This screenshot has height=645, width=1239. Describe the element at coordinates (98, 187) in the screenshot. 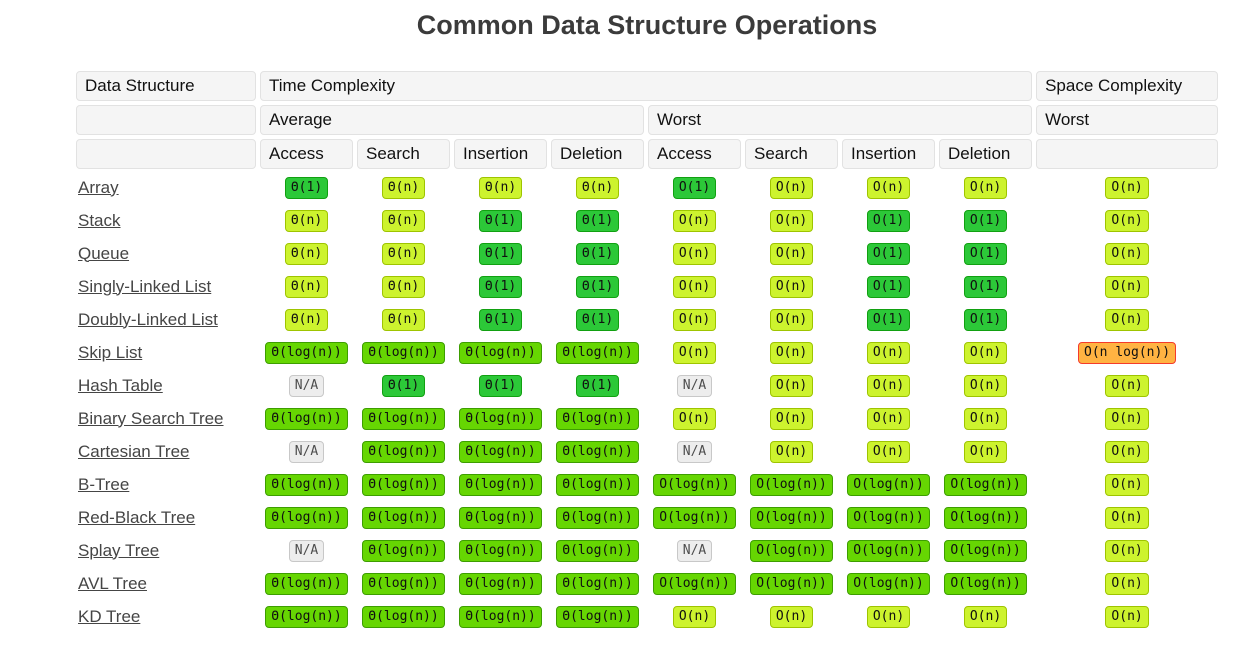

I see `data-structure-link: Array` at that location.